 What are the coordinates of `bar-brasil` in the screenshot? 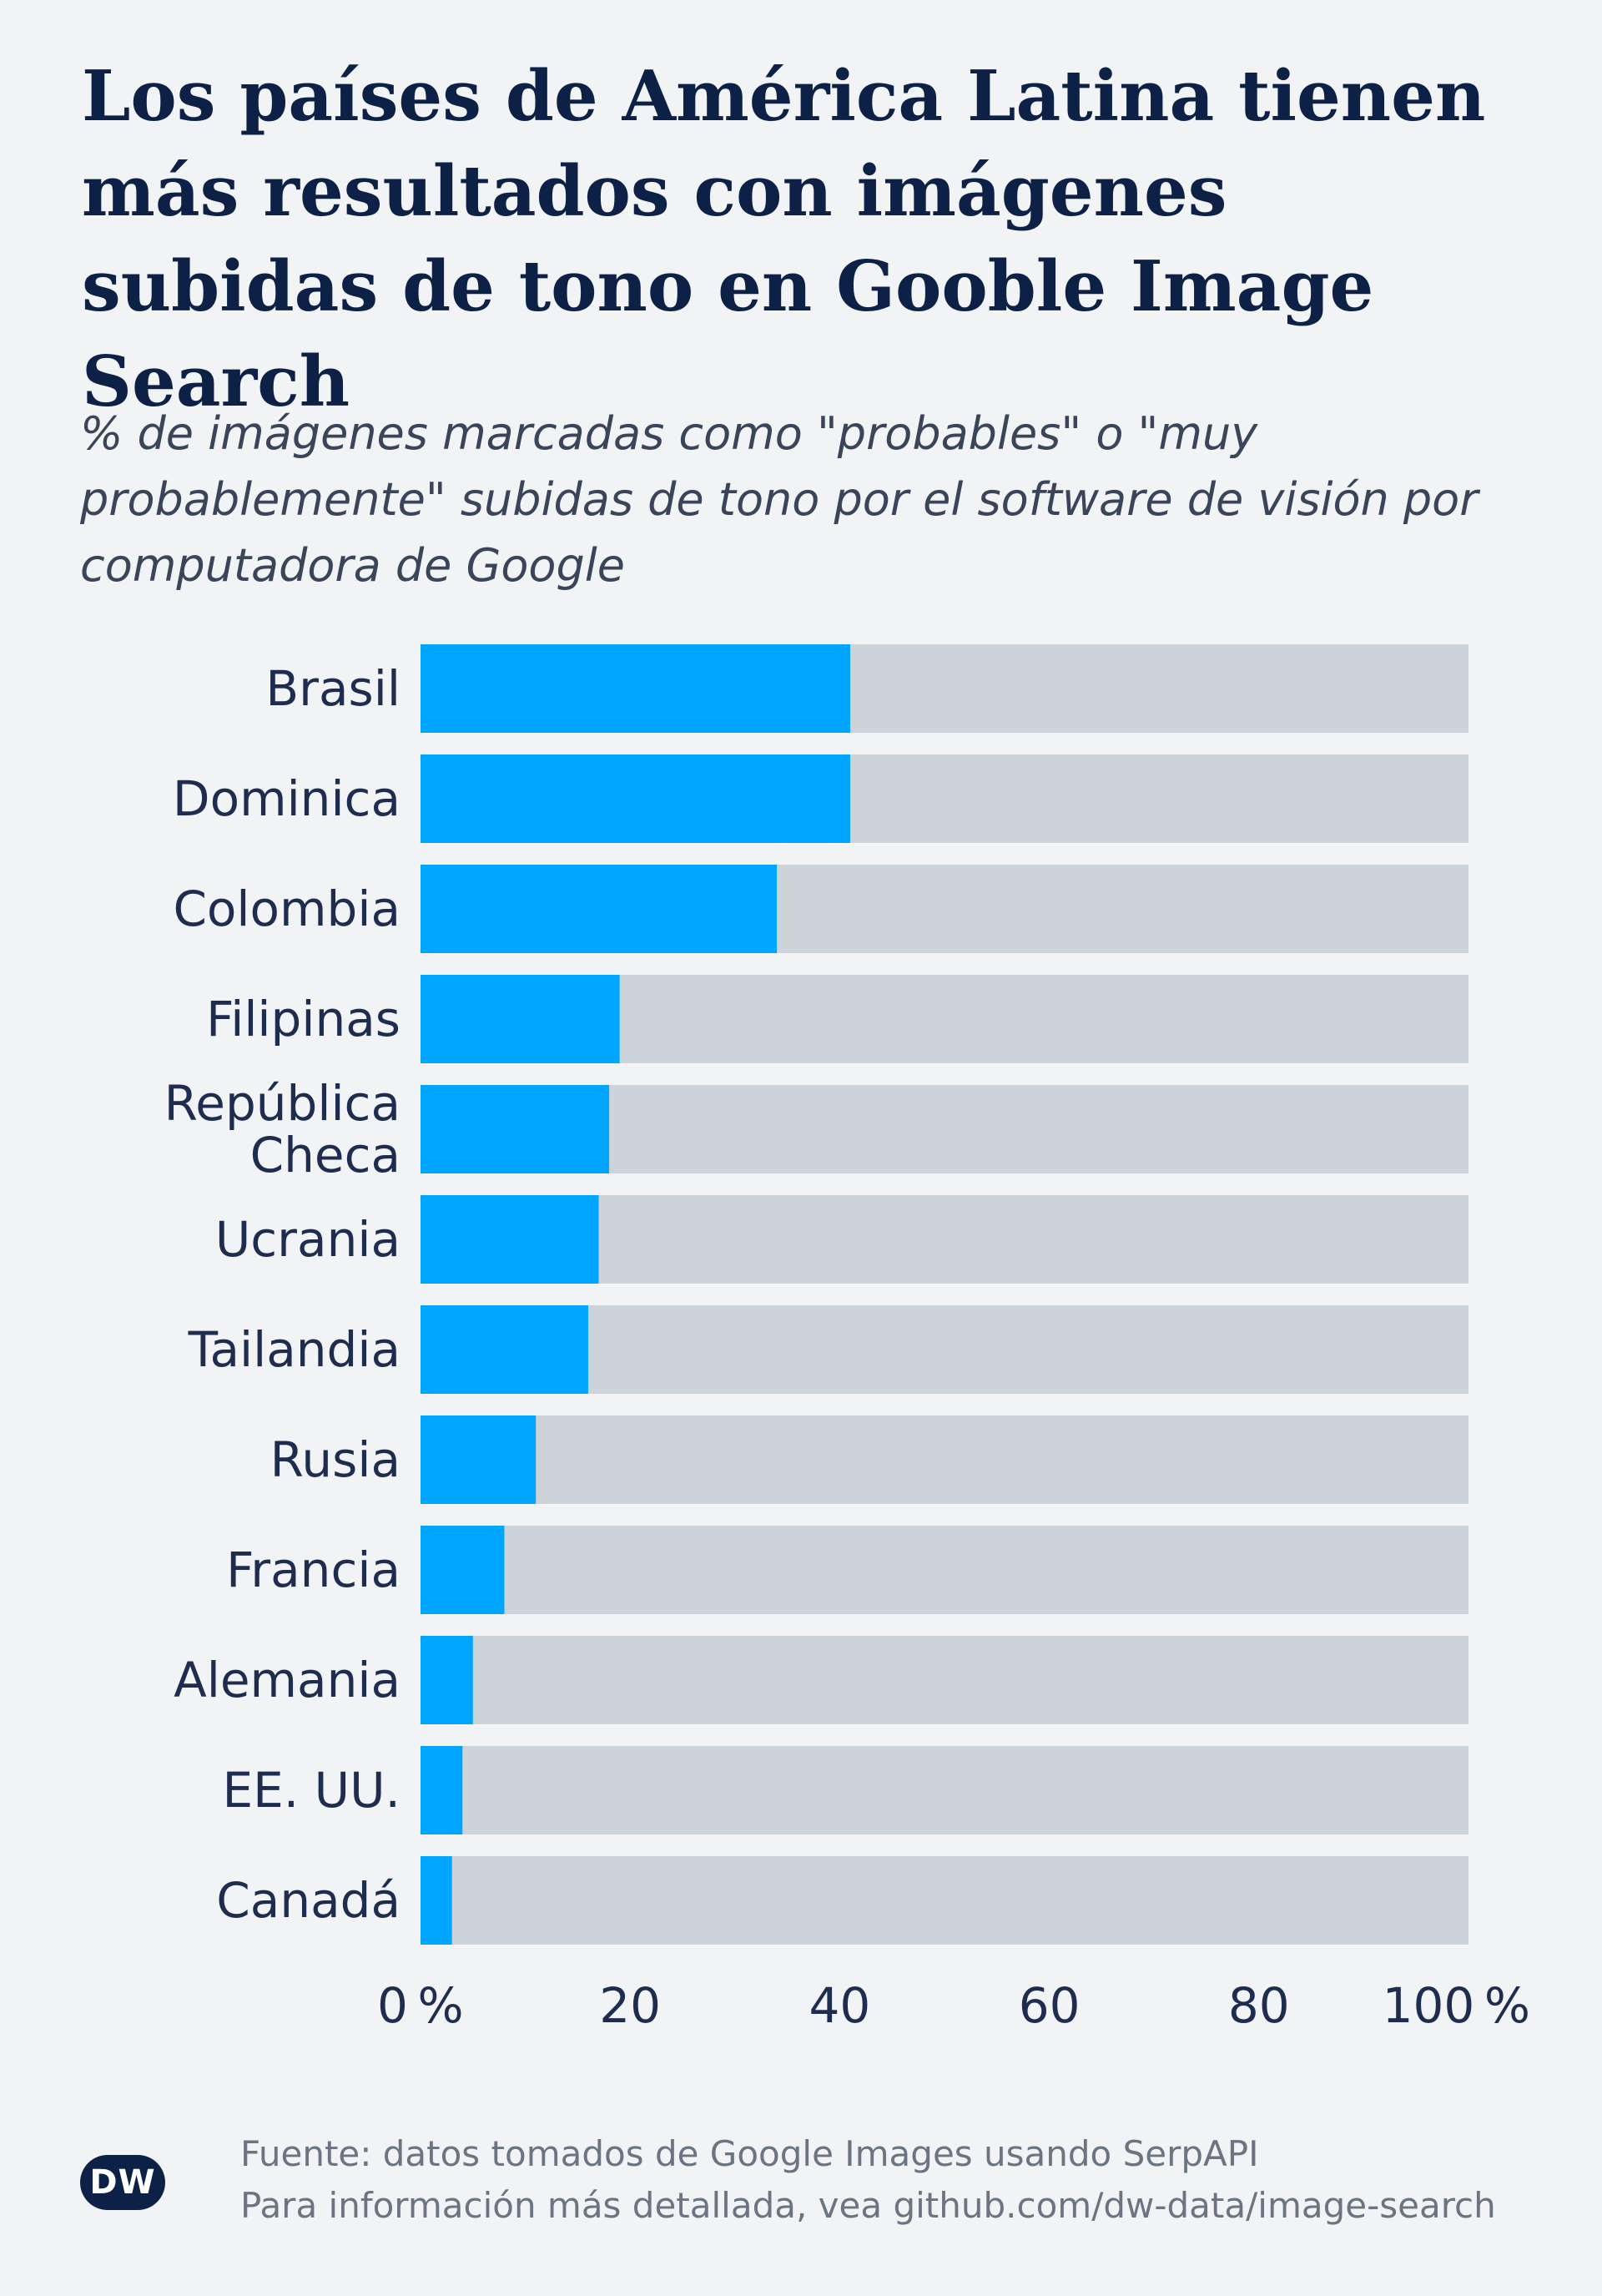 It's located at (635, 688).